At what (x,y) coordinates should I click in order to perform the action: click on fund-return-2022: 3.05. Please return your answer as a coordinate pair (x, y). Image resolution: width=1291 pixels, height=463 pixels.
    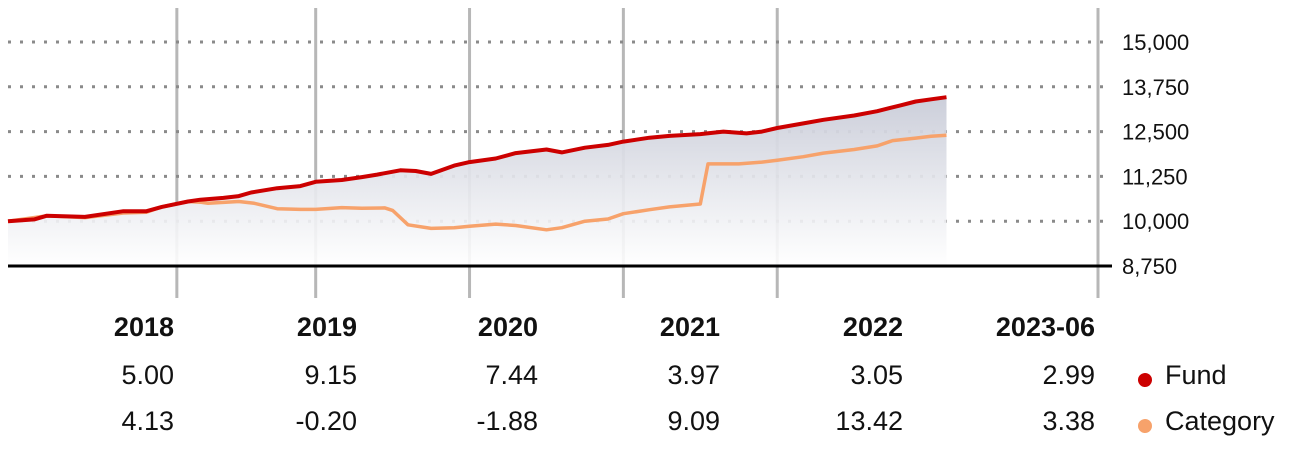
    Looking at the image, I should click on (876, 375).